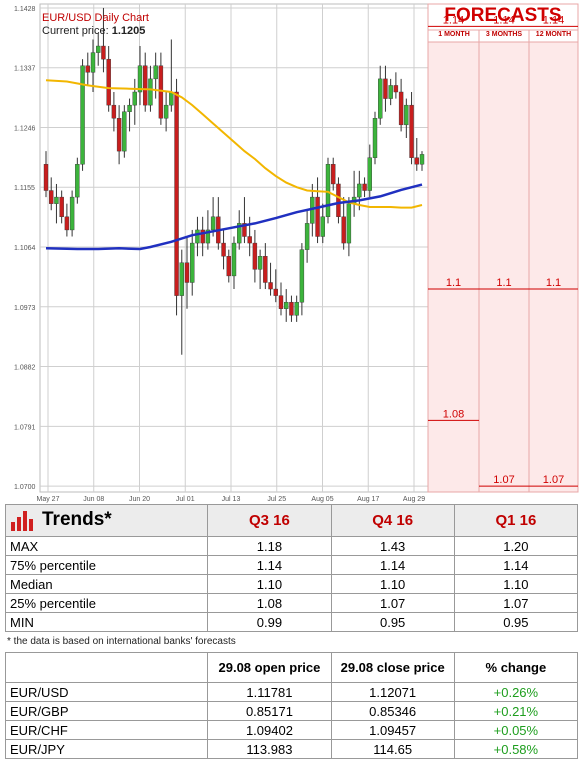 This screenshot has width=585, height=768. I want to click on x-tick-label: Aug 17, so click(368, 499).